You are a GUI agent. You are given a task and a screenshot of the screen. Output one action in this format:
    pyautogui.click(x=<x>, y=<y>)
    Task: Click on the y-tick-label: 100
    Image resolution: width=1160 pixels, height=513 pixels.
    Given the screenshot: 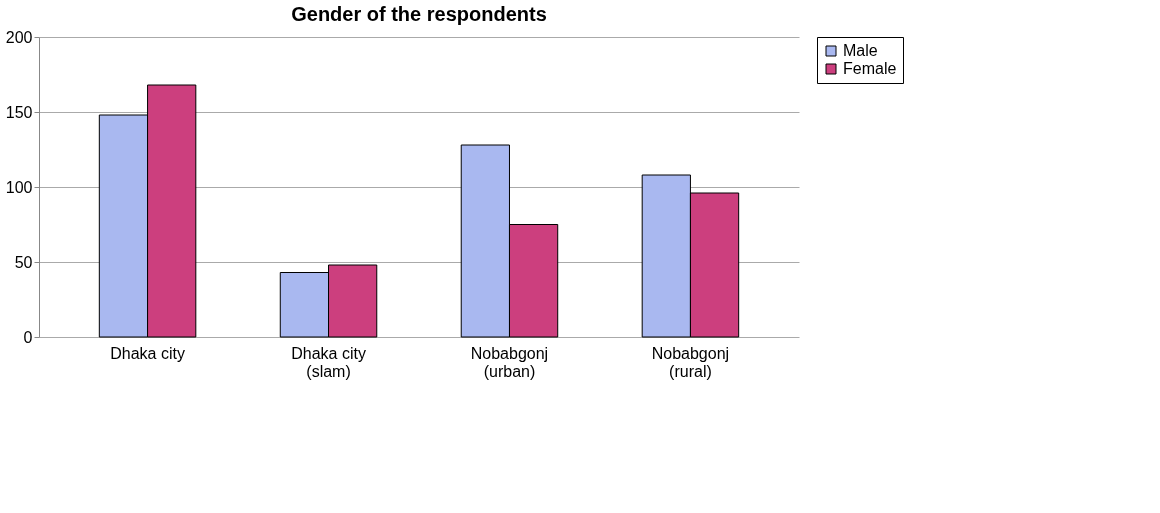 What is the action you would take?
    pyautogui.click(x=19, y=187)
    